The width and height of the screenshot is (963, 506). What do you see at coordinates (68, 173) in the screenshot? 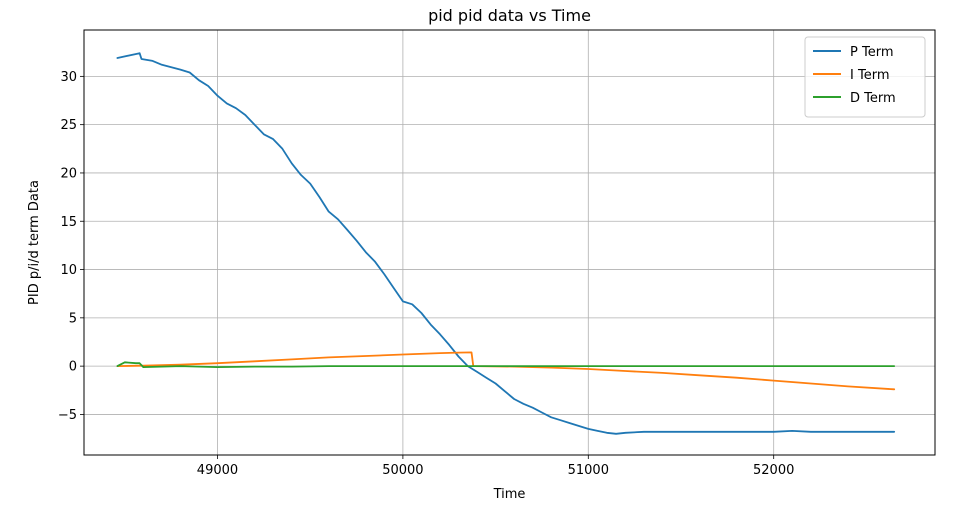
I see `y-tick-label: 20` at bounding box center [68, 173].